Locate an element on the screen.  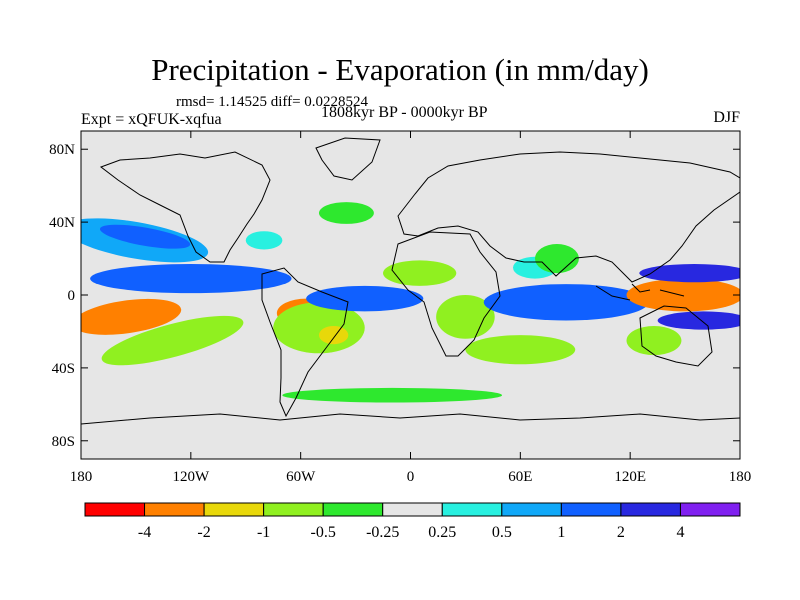
coastline-indonesia is located at coordinates (640, 292).